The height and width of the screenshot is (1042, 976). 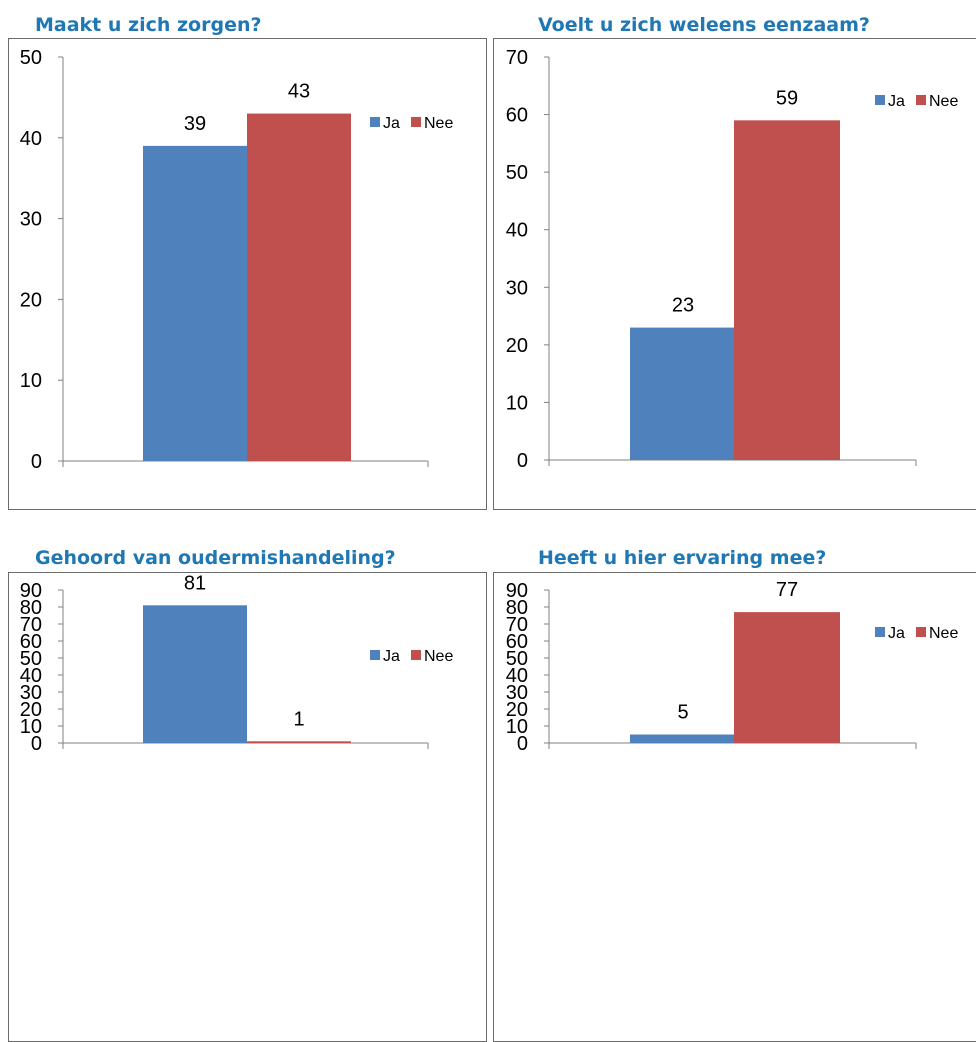 What do you see at coordinates (683, 306) in the screenshot?
I see `data-label: 23` at bounding box center [683, 306].